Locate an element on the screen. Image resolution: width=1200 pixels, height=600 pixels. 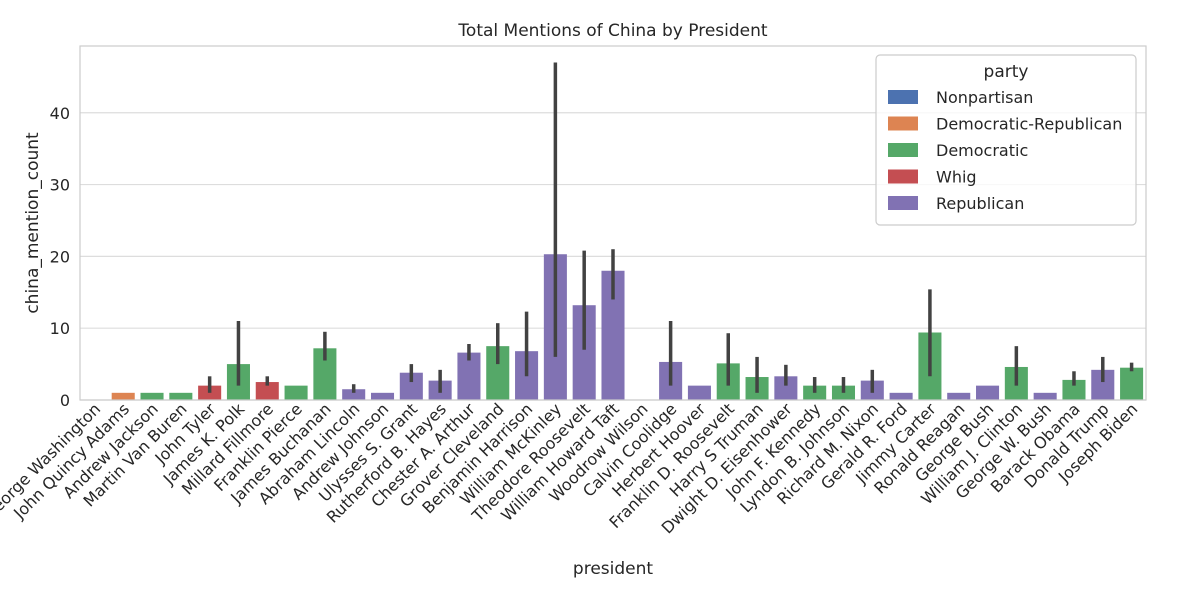
y-tick-label: 20 is located at coordinates (60, 256).